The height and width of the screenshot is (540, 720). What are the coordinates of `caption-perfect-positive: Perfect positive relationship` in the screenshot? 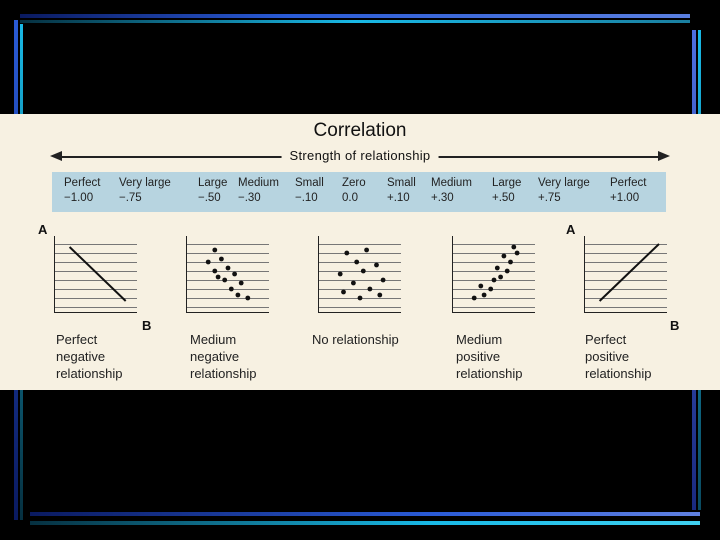 It's located at (618, 356).